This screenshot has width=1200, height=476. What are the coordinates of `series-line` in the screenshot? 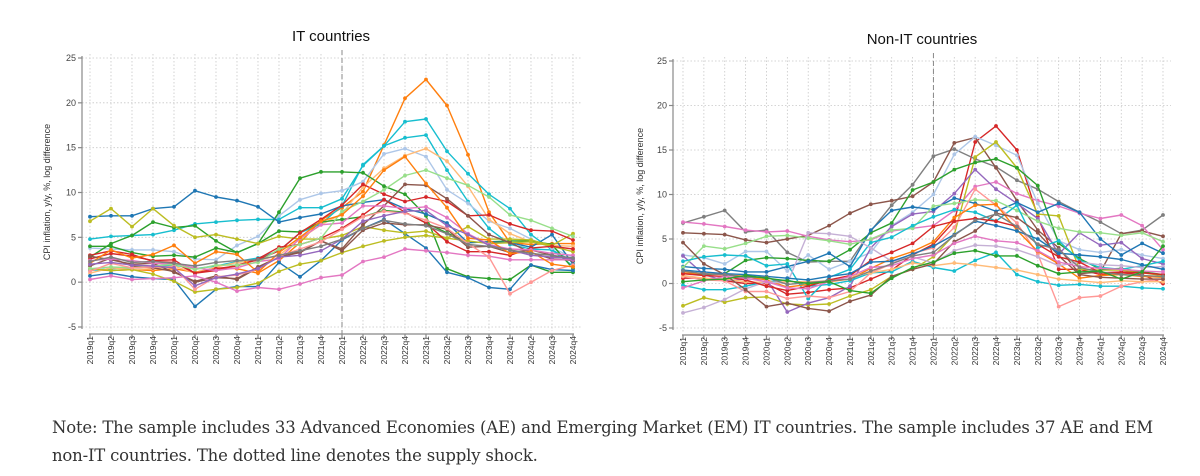 It's located at (923, 205).